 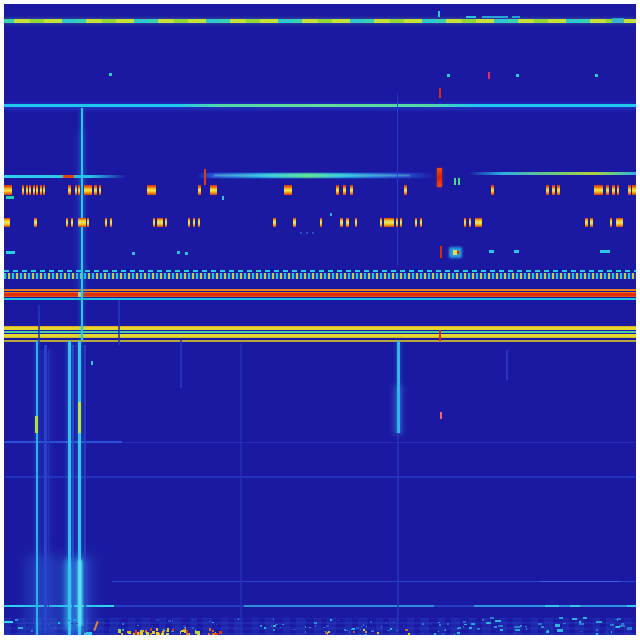 What do you see at coordinates (10, 197) in the screenshot?
I see `marker-cyan-dash` at bounding box center [10, 197].